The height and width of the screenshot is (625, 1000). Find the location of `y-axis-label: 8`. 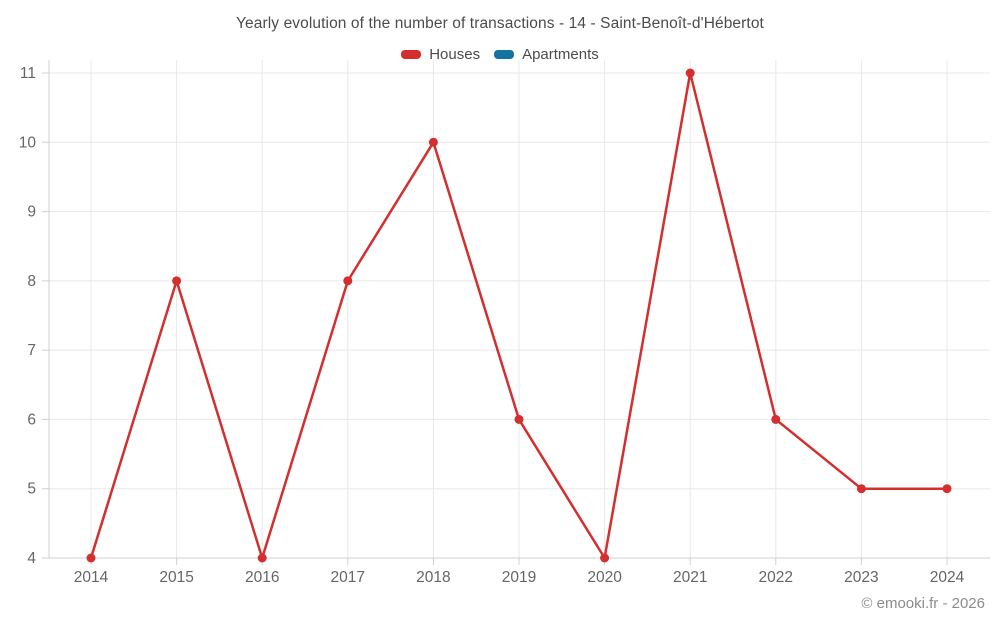

y-axis-label: 8 is located at coordinates (31, 281).